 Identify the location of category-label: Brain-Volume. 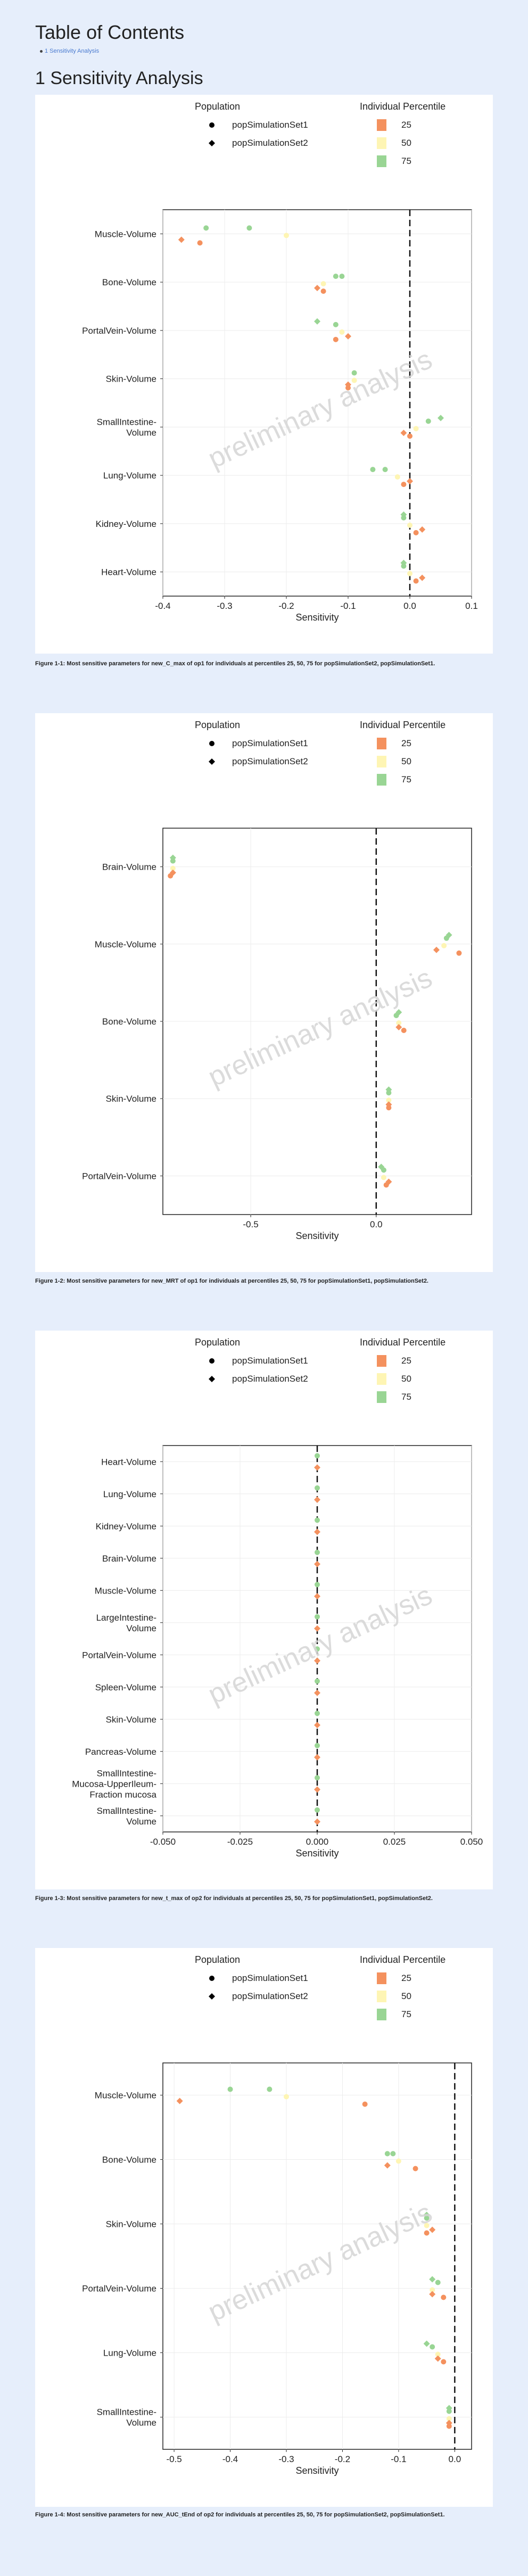
(129, 1559).